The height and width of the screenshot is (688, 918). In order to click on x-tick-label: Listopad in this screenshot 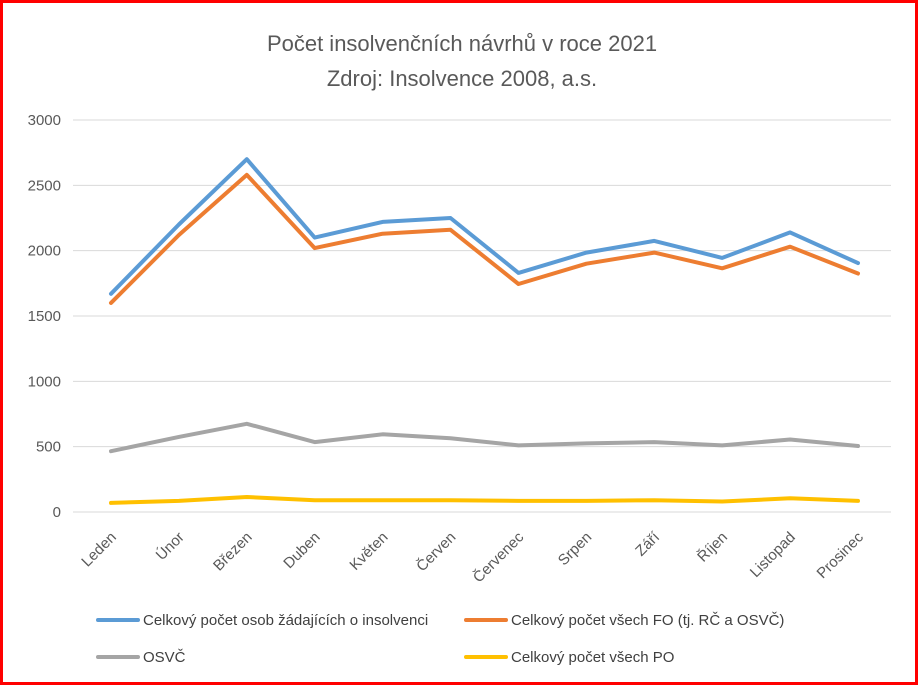, I will do `click(773, 555)`.